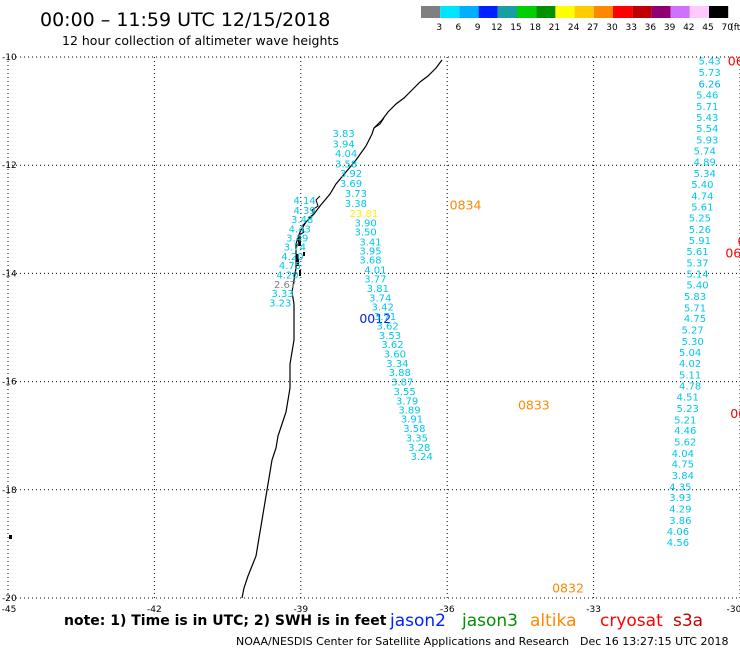  Describe the element at coordinates (710, 84) in the screenshot. I see `wave-height-value: 6.26` at that location.